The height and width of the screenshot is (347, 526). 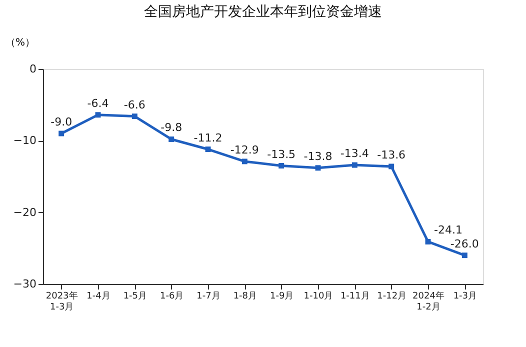 I want to click on x-tick-label: 1-6月, so click(x=172, y=297).